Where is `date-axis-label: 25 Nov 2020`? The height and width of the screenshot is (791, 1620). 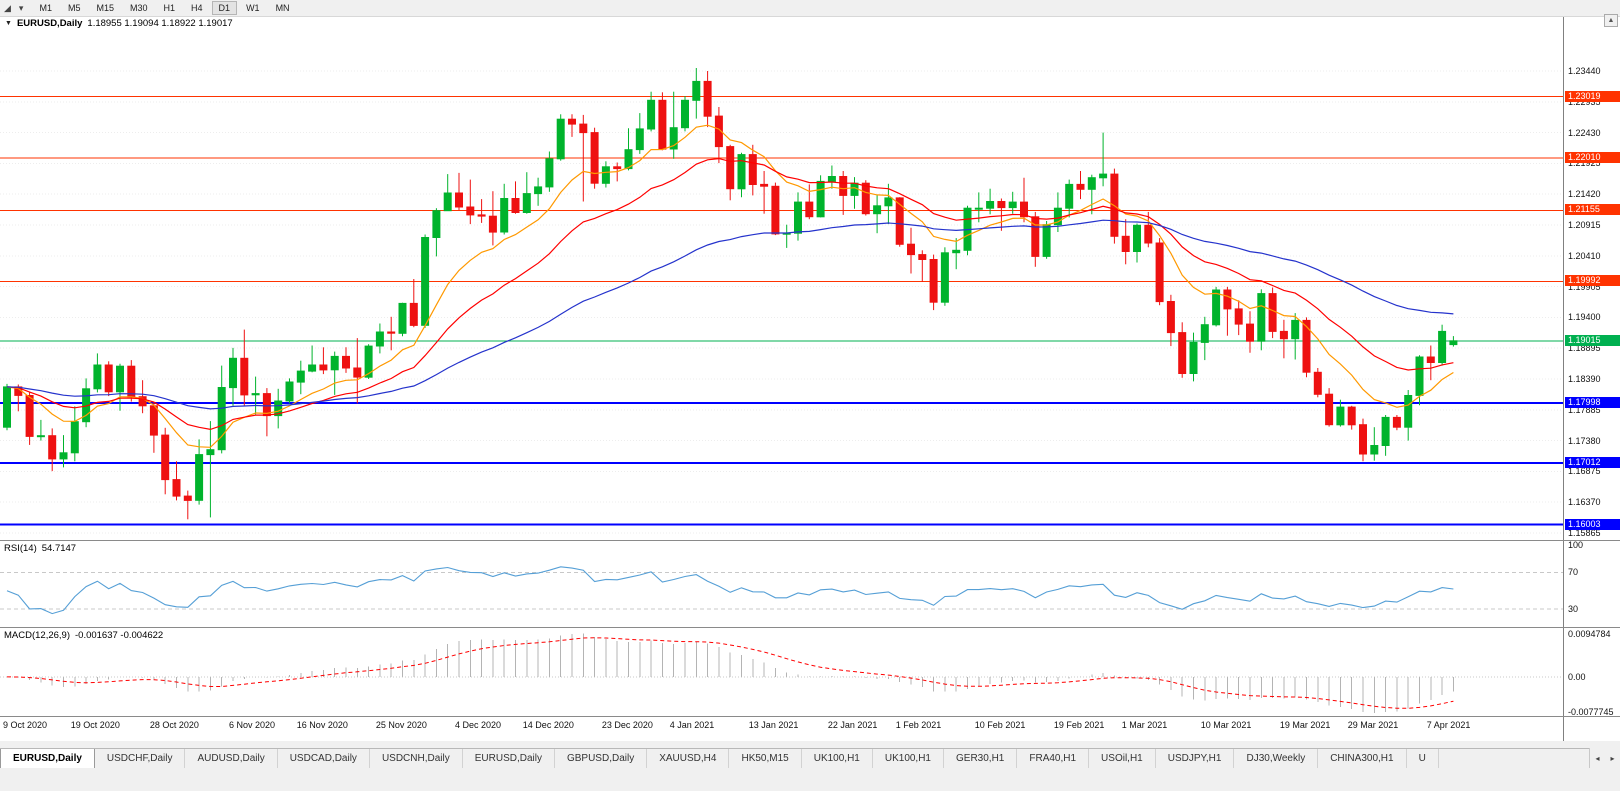
date-axis-label: 25 Nov 2020 is located at coordinates (401, 725).